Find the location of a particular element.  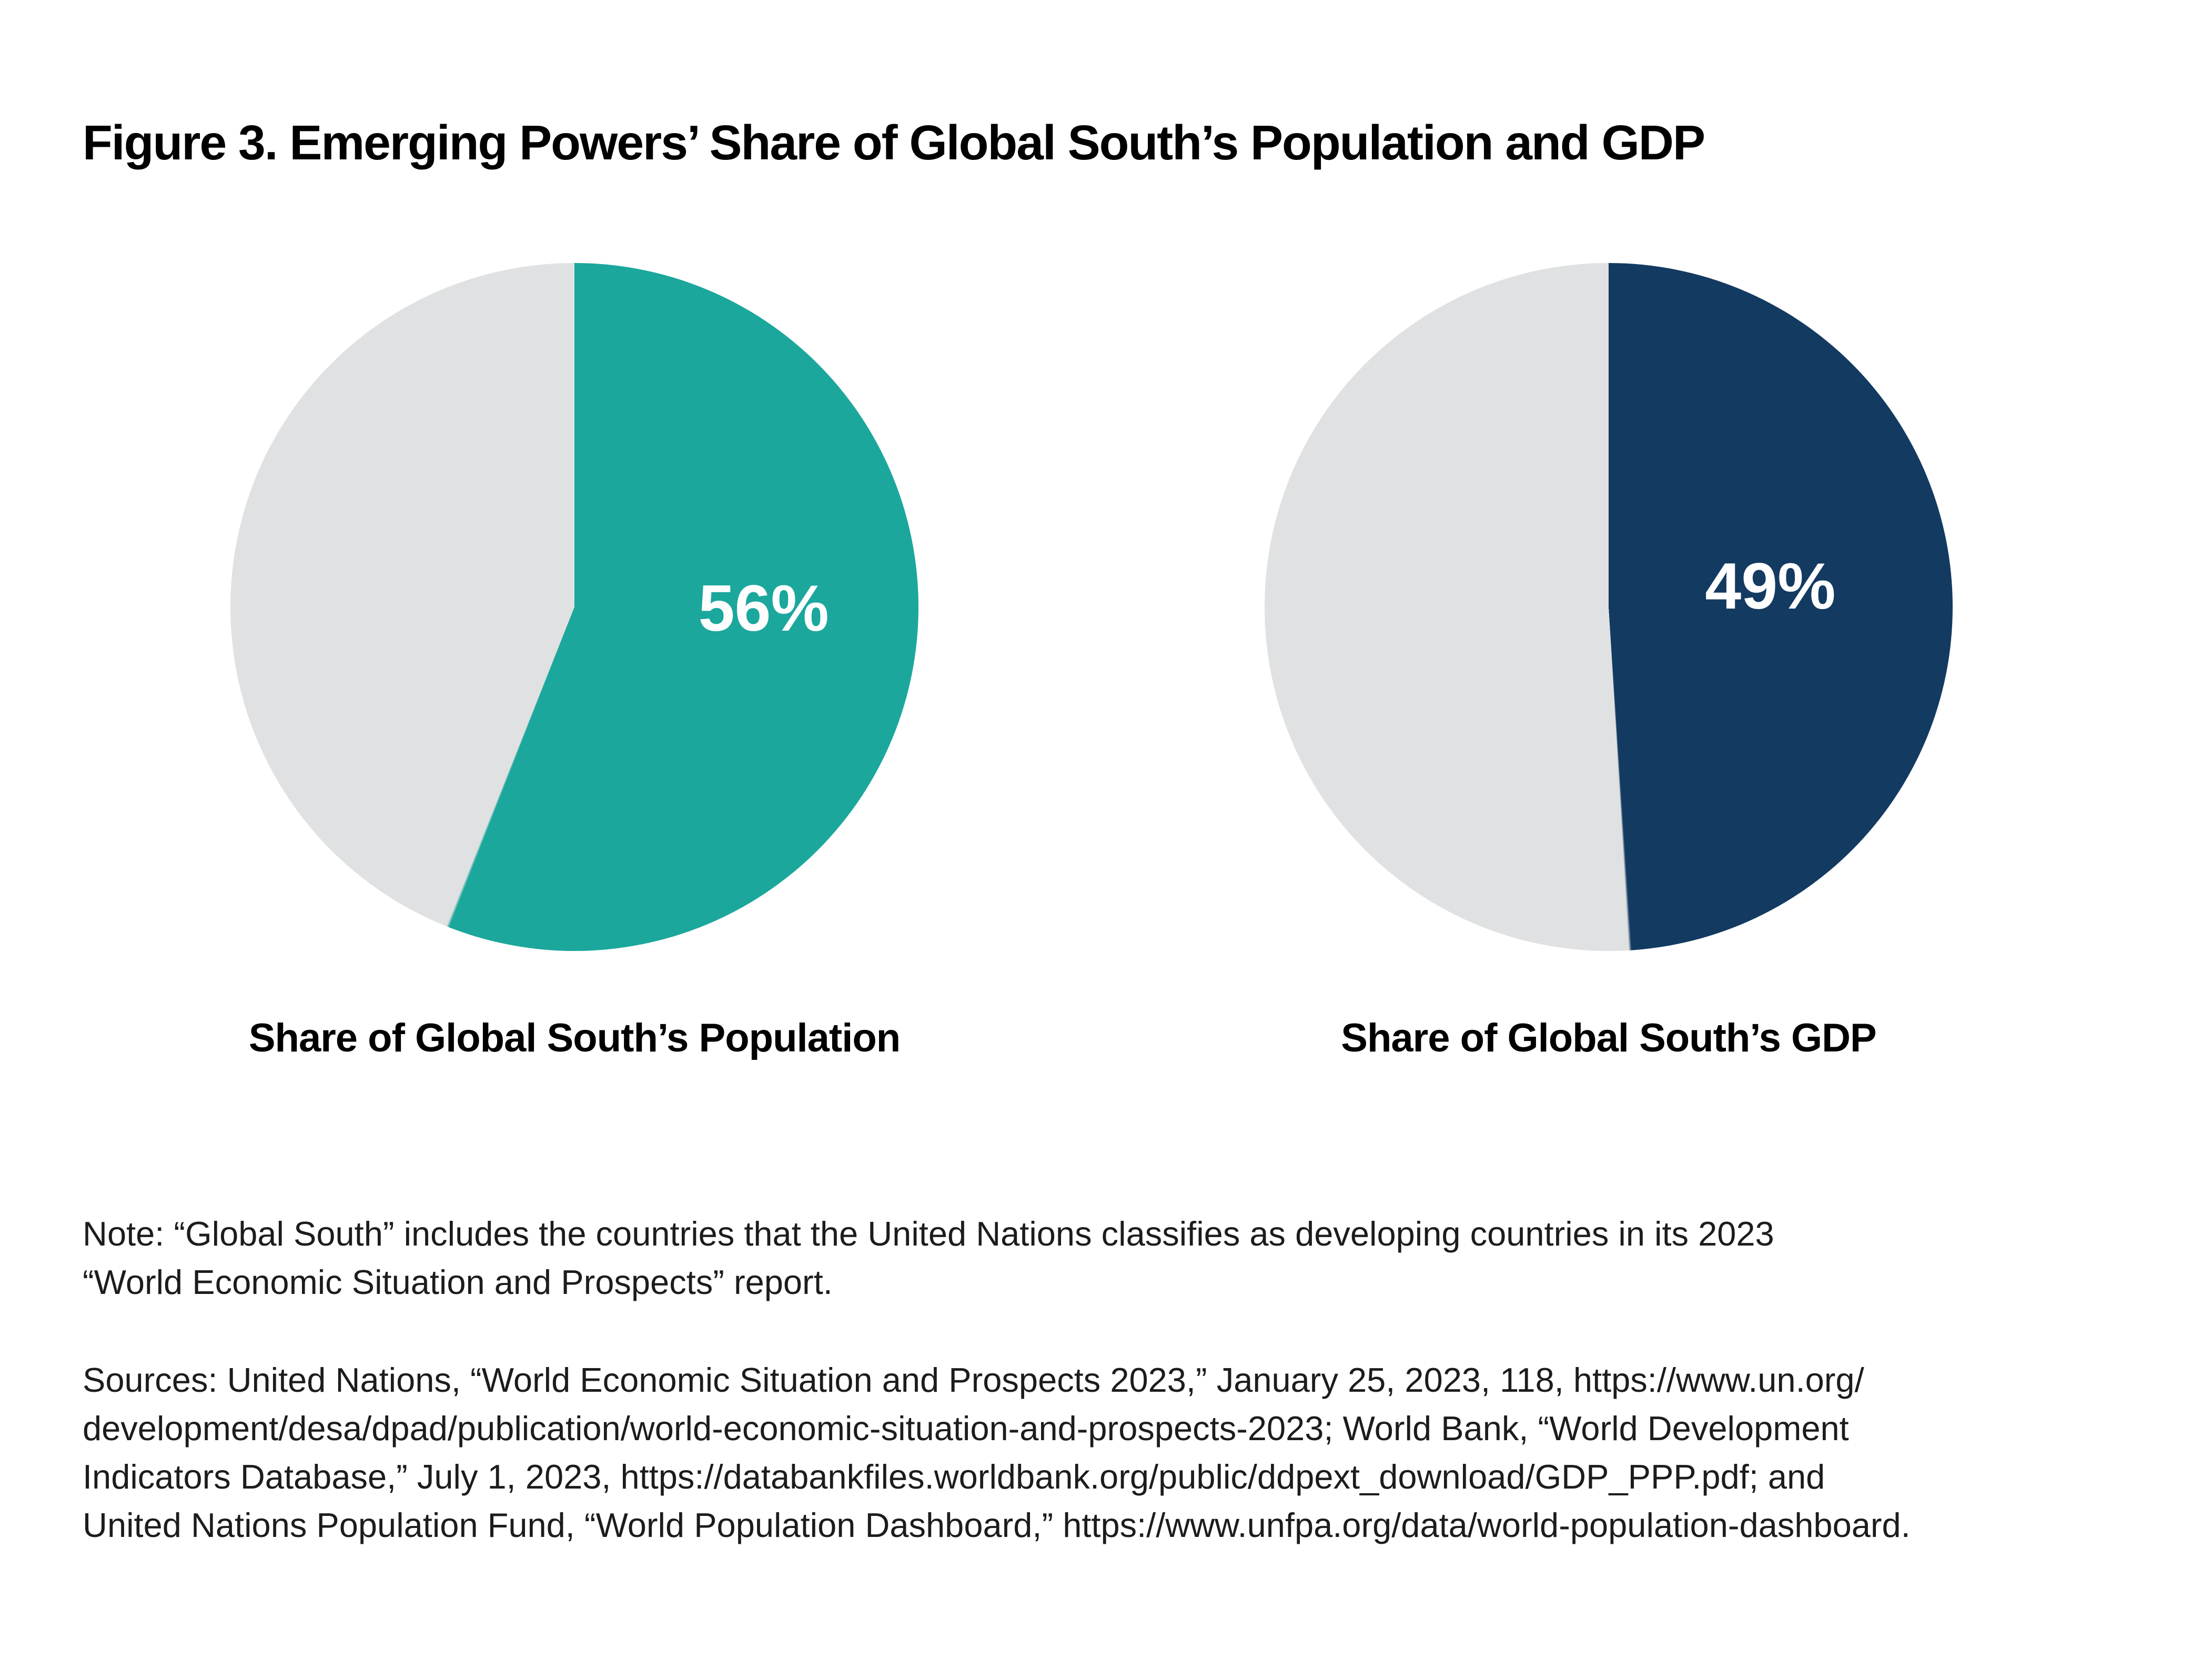

gdp-pie-value-label: 49% is located at coordinates (1771, 586).